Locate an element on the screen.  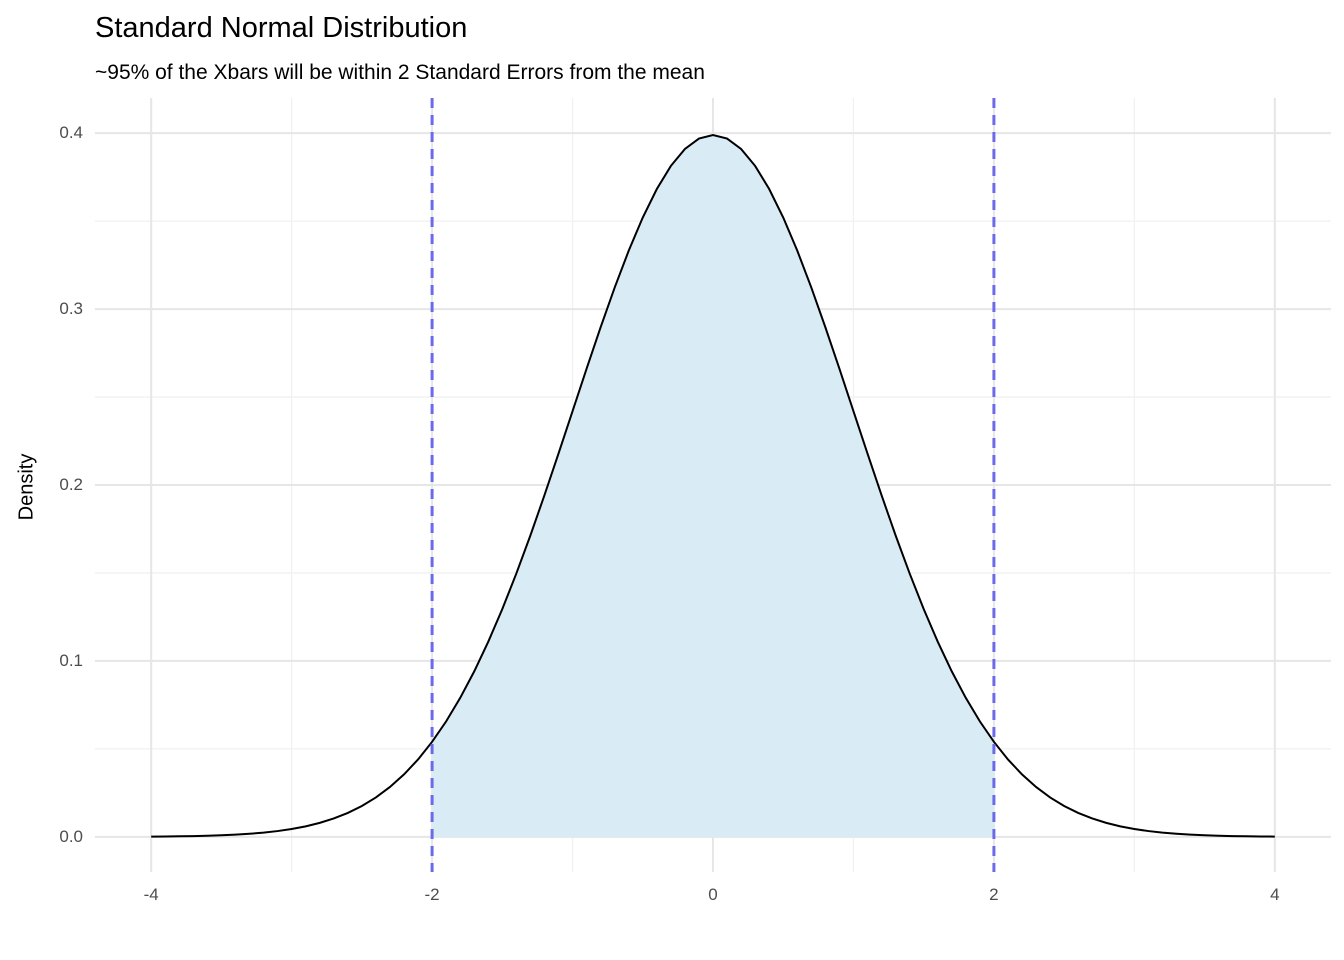
chart-title: Standard Normal Distribution is located at coordinates (281, 28).